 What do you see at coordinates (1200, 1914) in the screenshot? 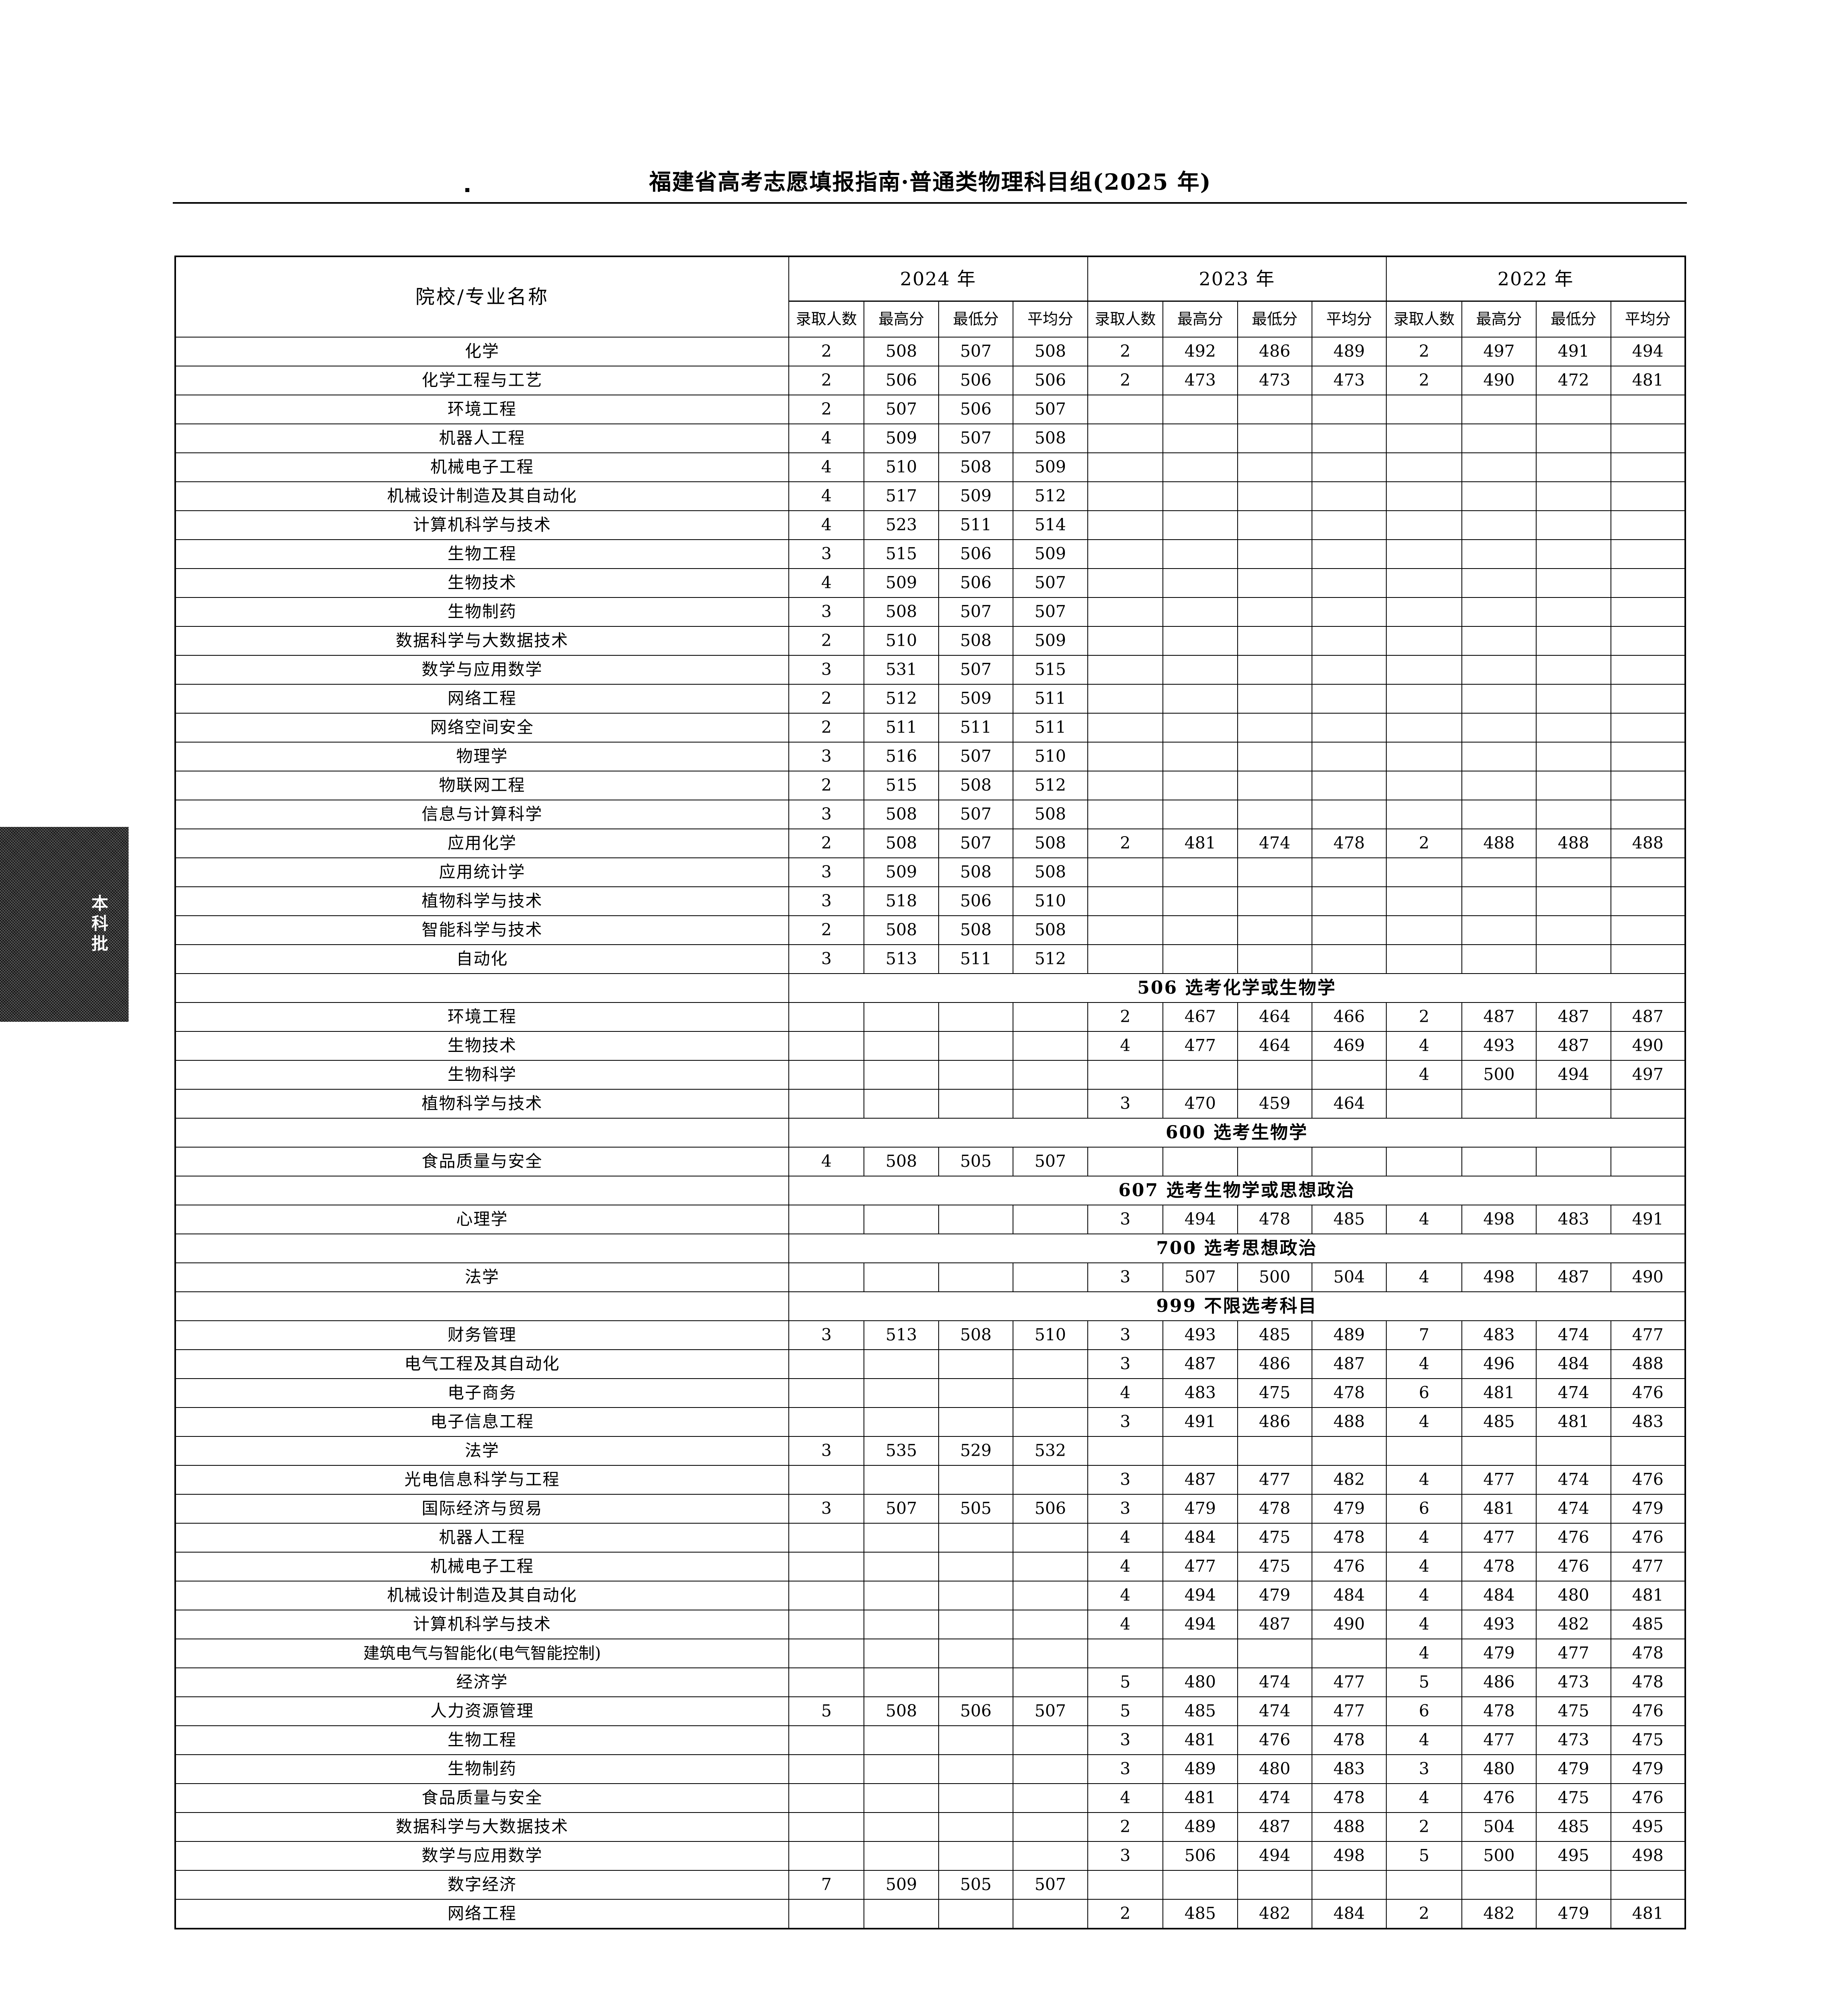
I see `cell-2023-max: 485` at bounding box center [1200, 1914].